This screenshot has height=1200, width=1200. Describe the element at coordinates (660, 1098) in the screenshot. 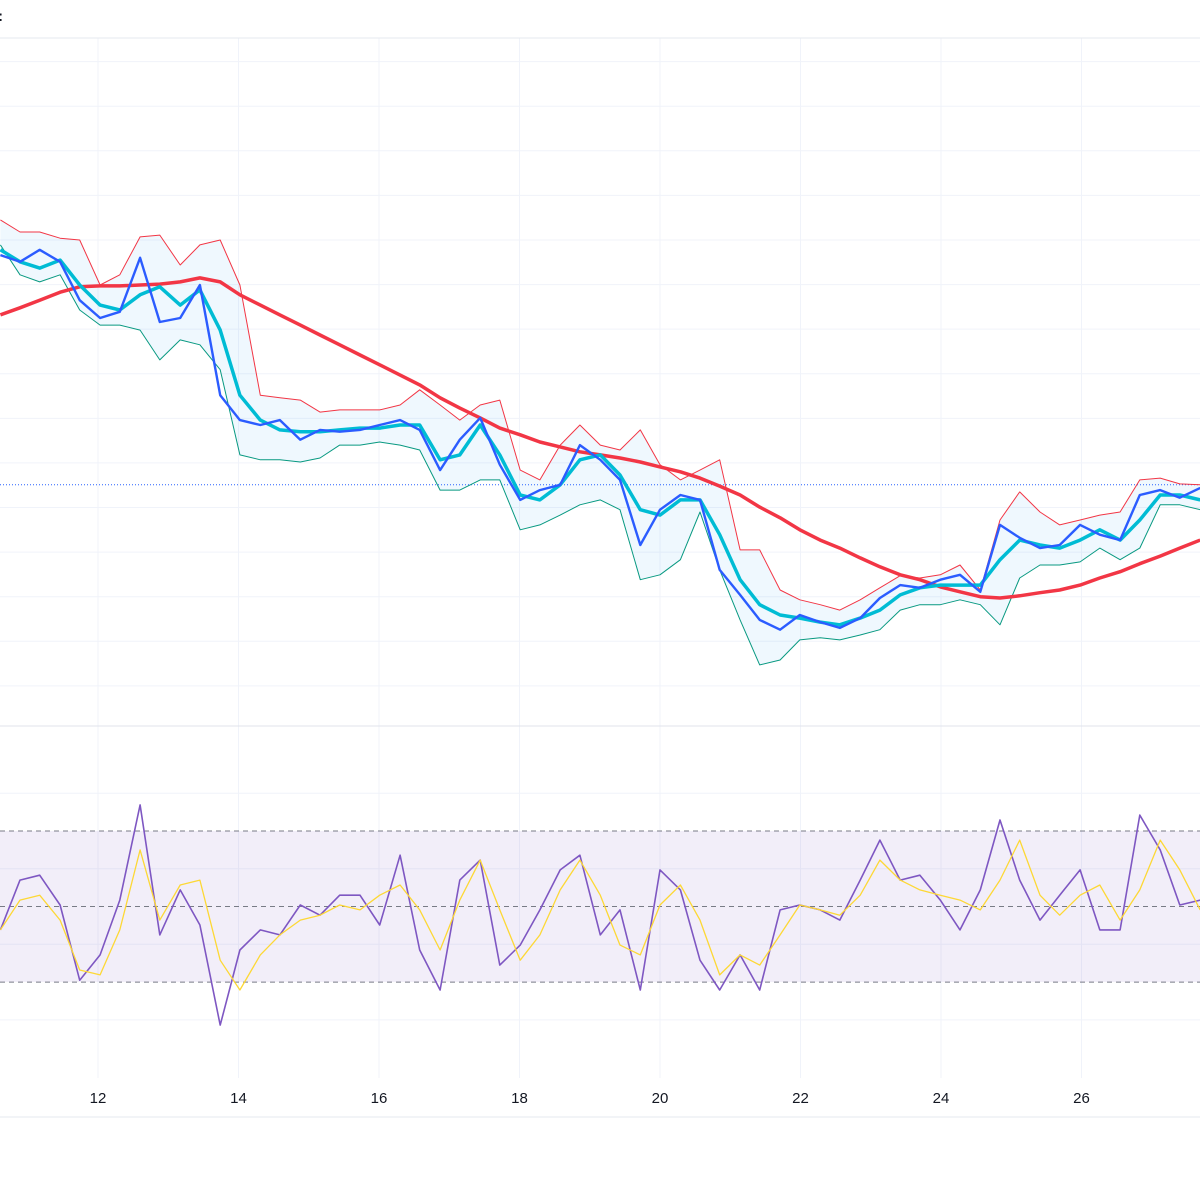

I see `x-tick-label: 20` at that location.